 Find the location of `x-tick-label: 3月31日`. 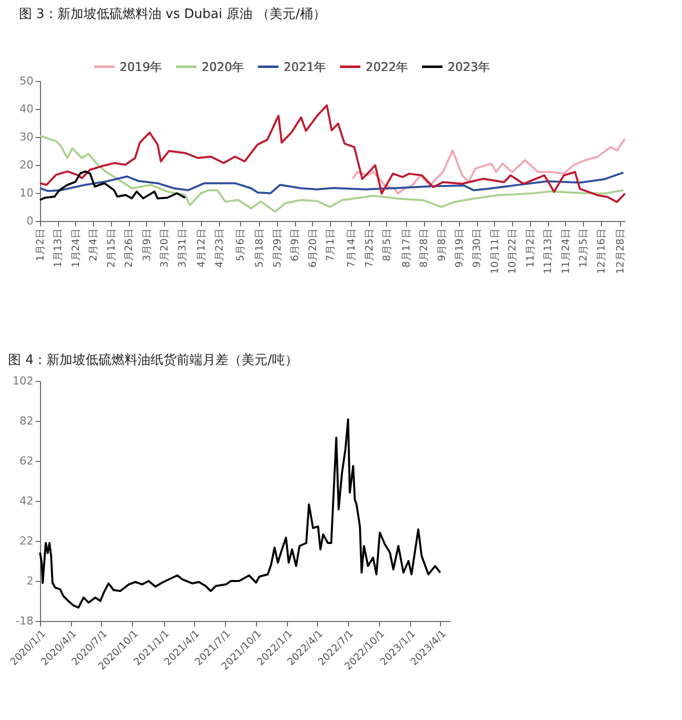

x-tick-label: 3月31日 is located at coordinates (182, 248).